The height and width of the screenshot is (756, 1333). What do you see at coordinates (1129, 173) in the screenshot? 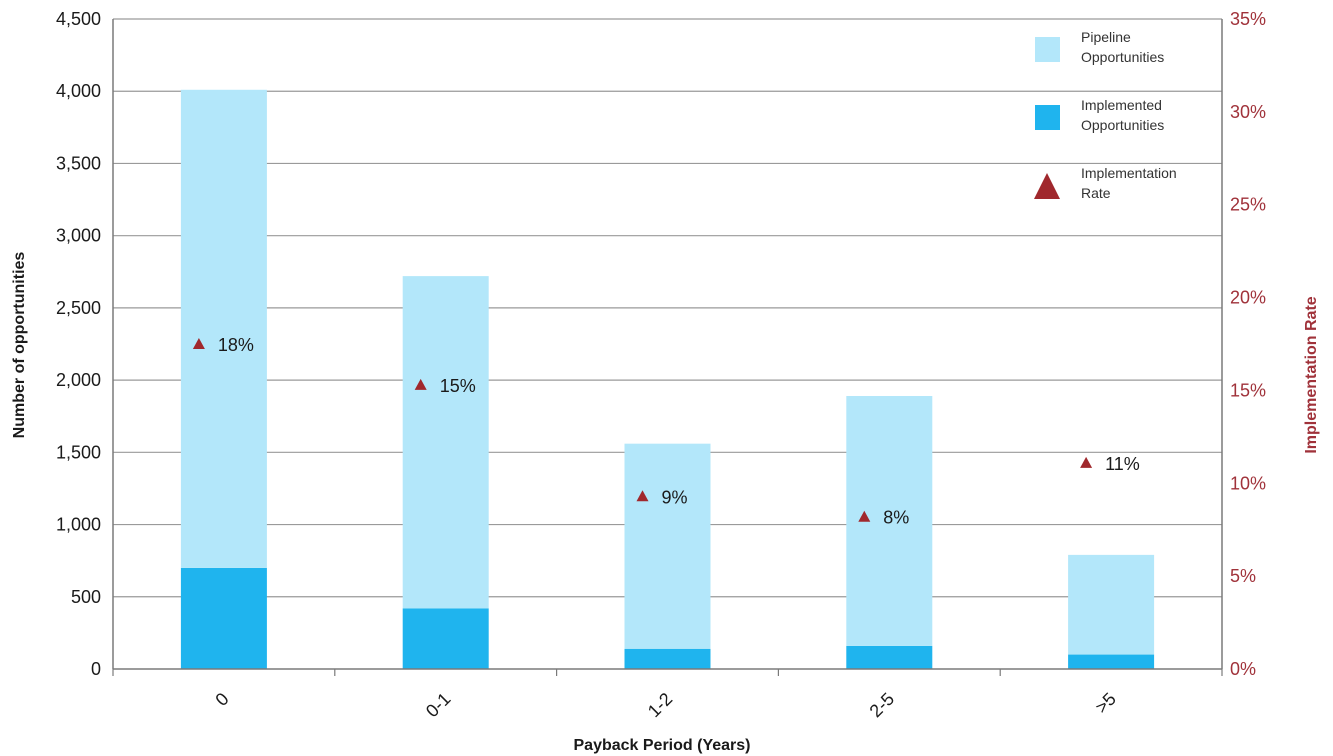
I see `legend-label: Implementation` at bounding box center [1129, 173].